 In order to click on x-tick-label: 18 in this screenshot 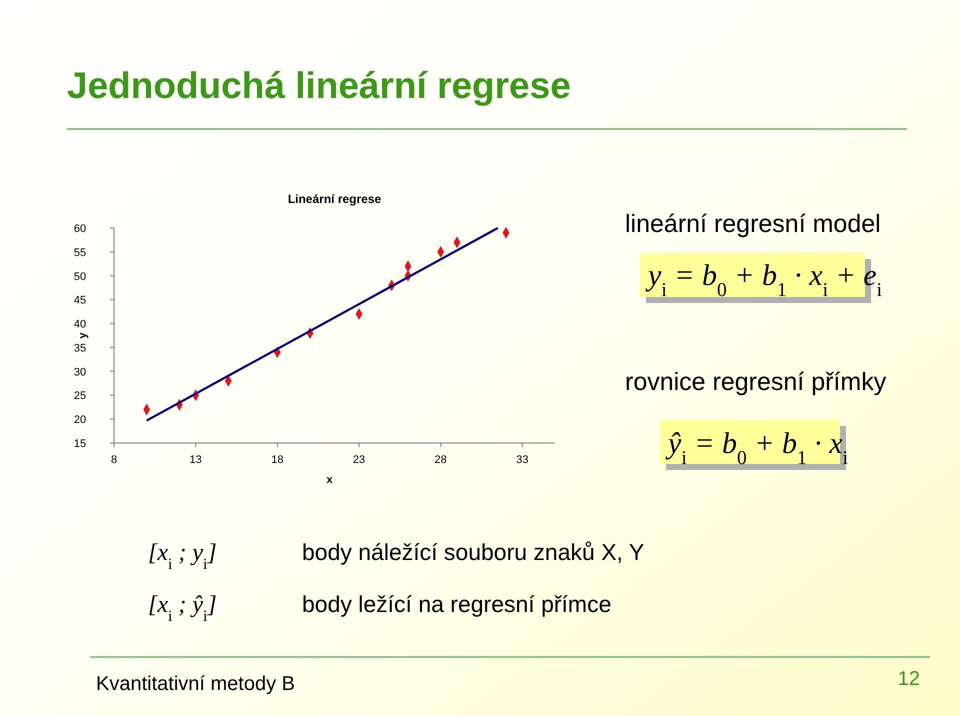, I will do `click(277, 460)`.